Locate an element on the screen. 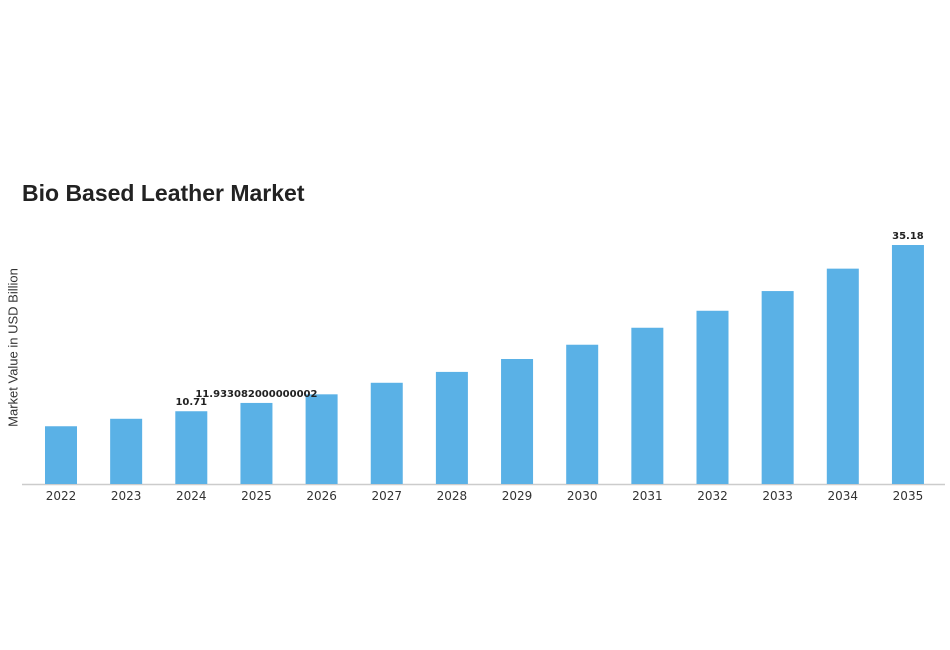 Image resolution: width=950 pixels, height=650 pixels. bar-2031 is located at coordinates (647, 405).